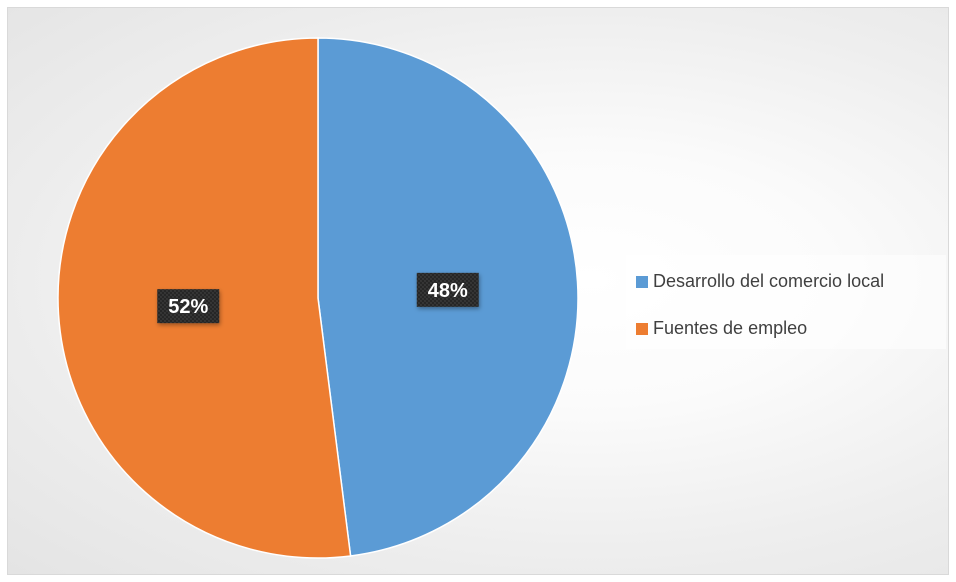  I want to click on data-label-desarrollo: 48%, so click(447, 289).